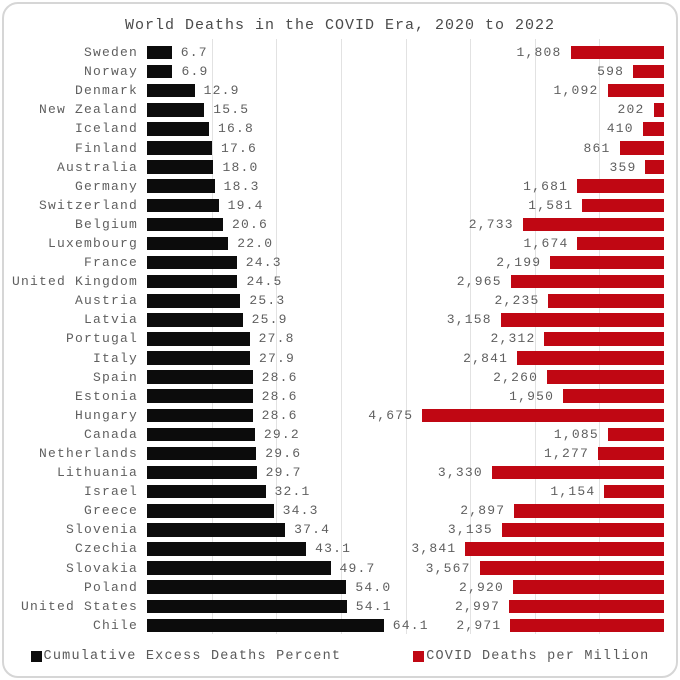  What do you see at coordinates (546, 243) in the screenshot?
I see `covid-deaths-value: 1,674` at bounding box center [546, 243].